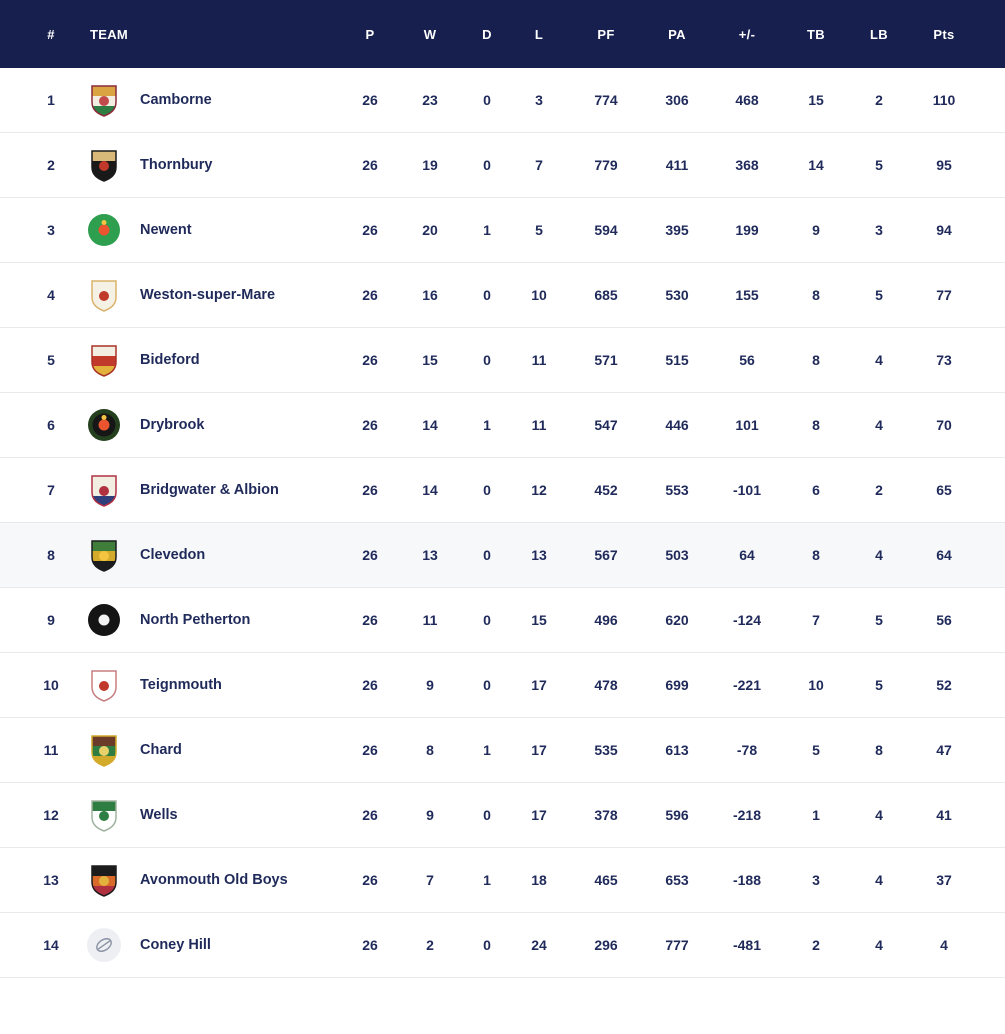 Image resolution: width=1005 pixels, height=1034 pixels. What do you see at coordinates (944, 750) in the screenshot?
I see `points-value: 47` at bounding box center [944, 750].